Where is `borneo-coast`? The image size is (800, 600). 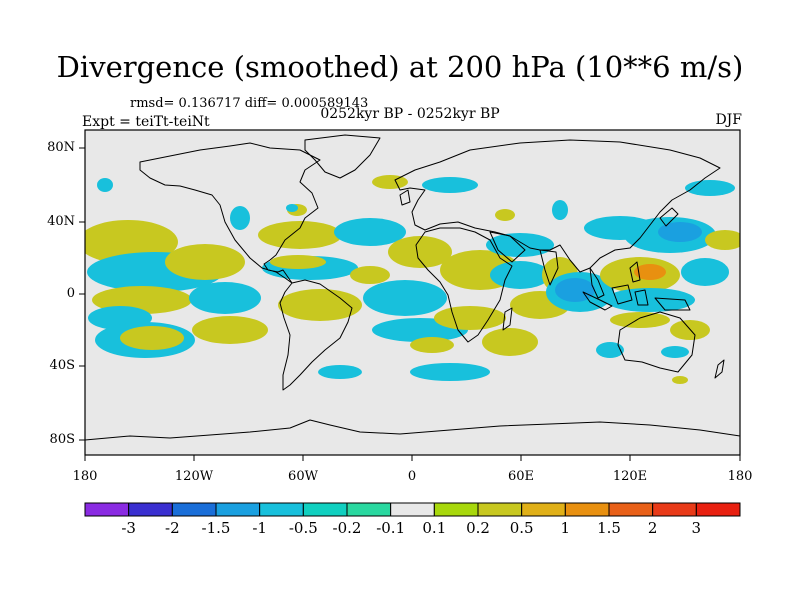
borneo-coast is located at coordinates (622, 294).